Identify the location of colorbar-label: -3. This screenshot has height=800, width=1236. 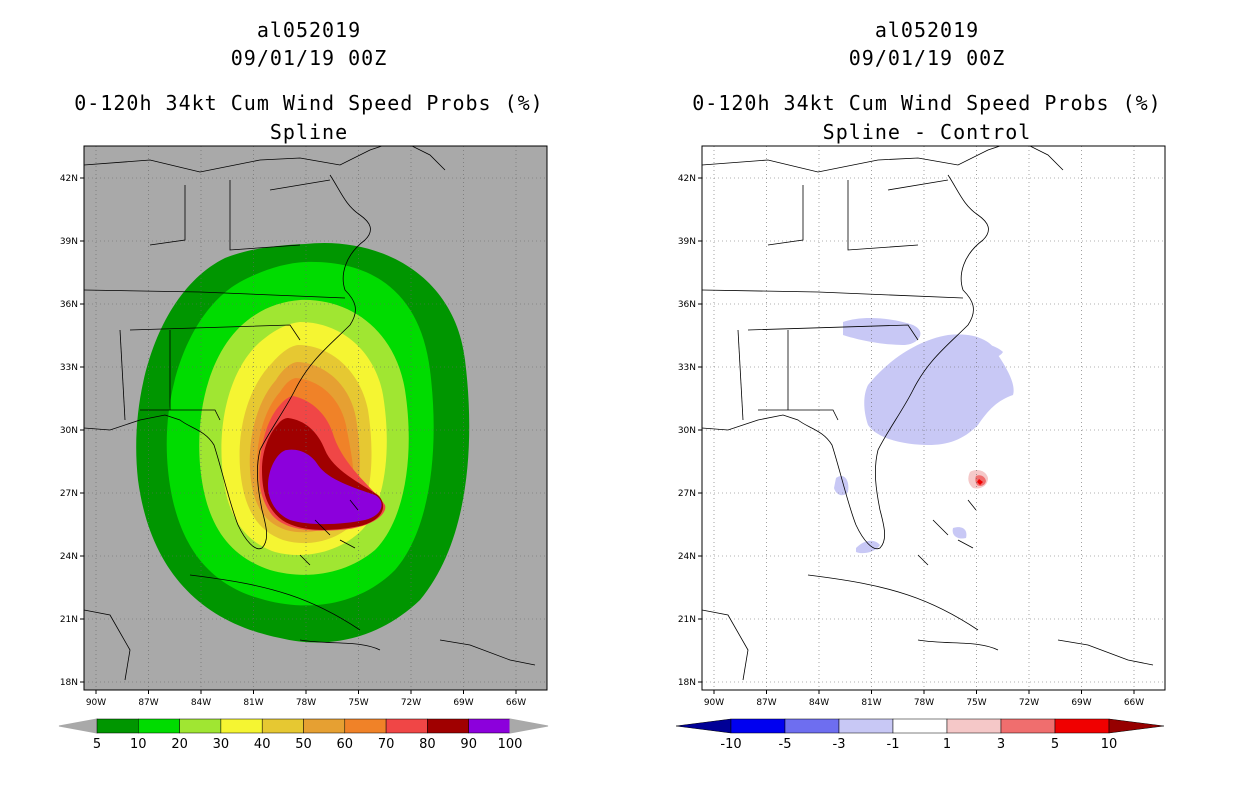
(839, 744).